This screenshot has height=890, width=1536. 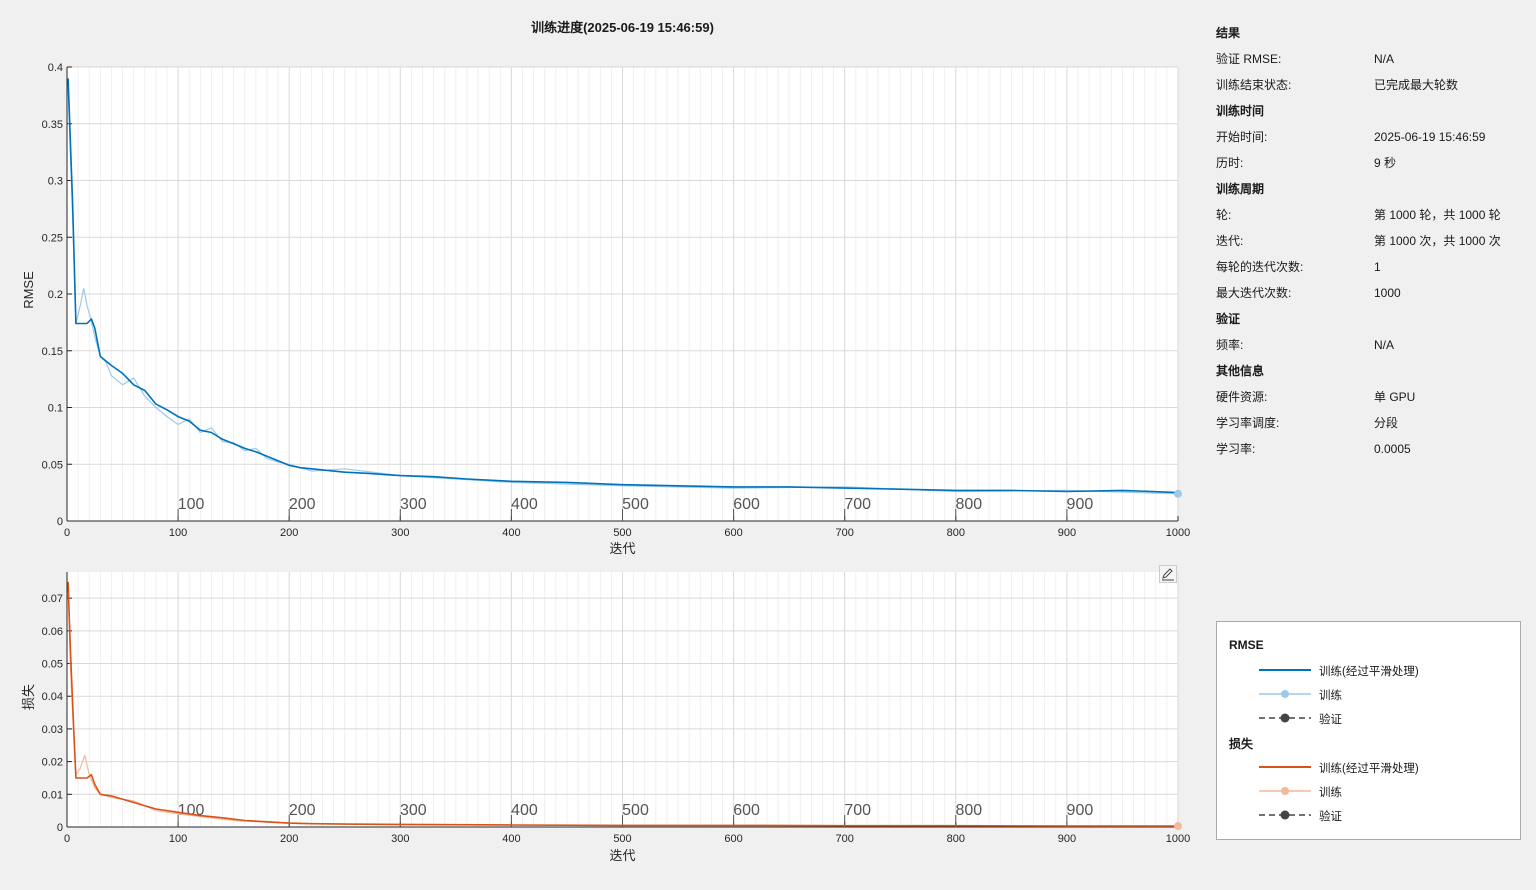 What do you see at coordinates (1369, 672) in the screenshot?
I see `legend-label: 训练(经过平滑处理)` at bounding box center [1369, 672].